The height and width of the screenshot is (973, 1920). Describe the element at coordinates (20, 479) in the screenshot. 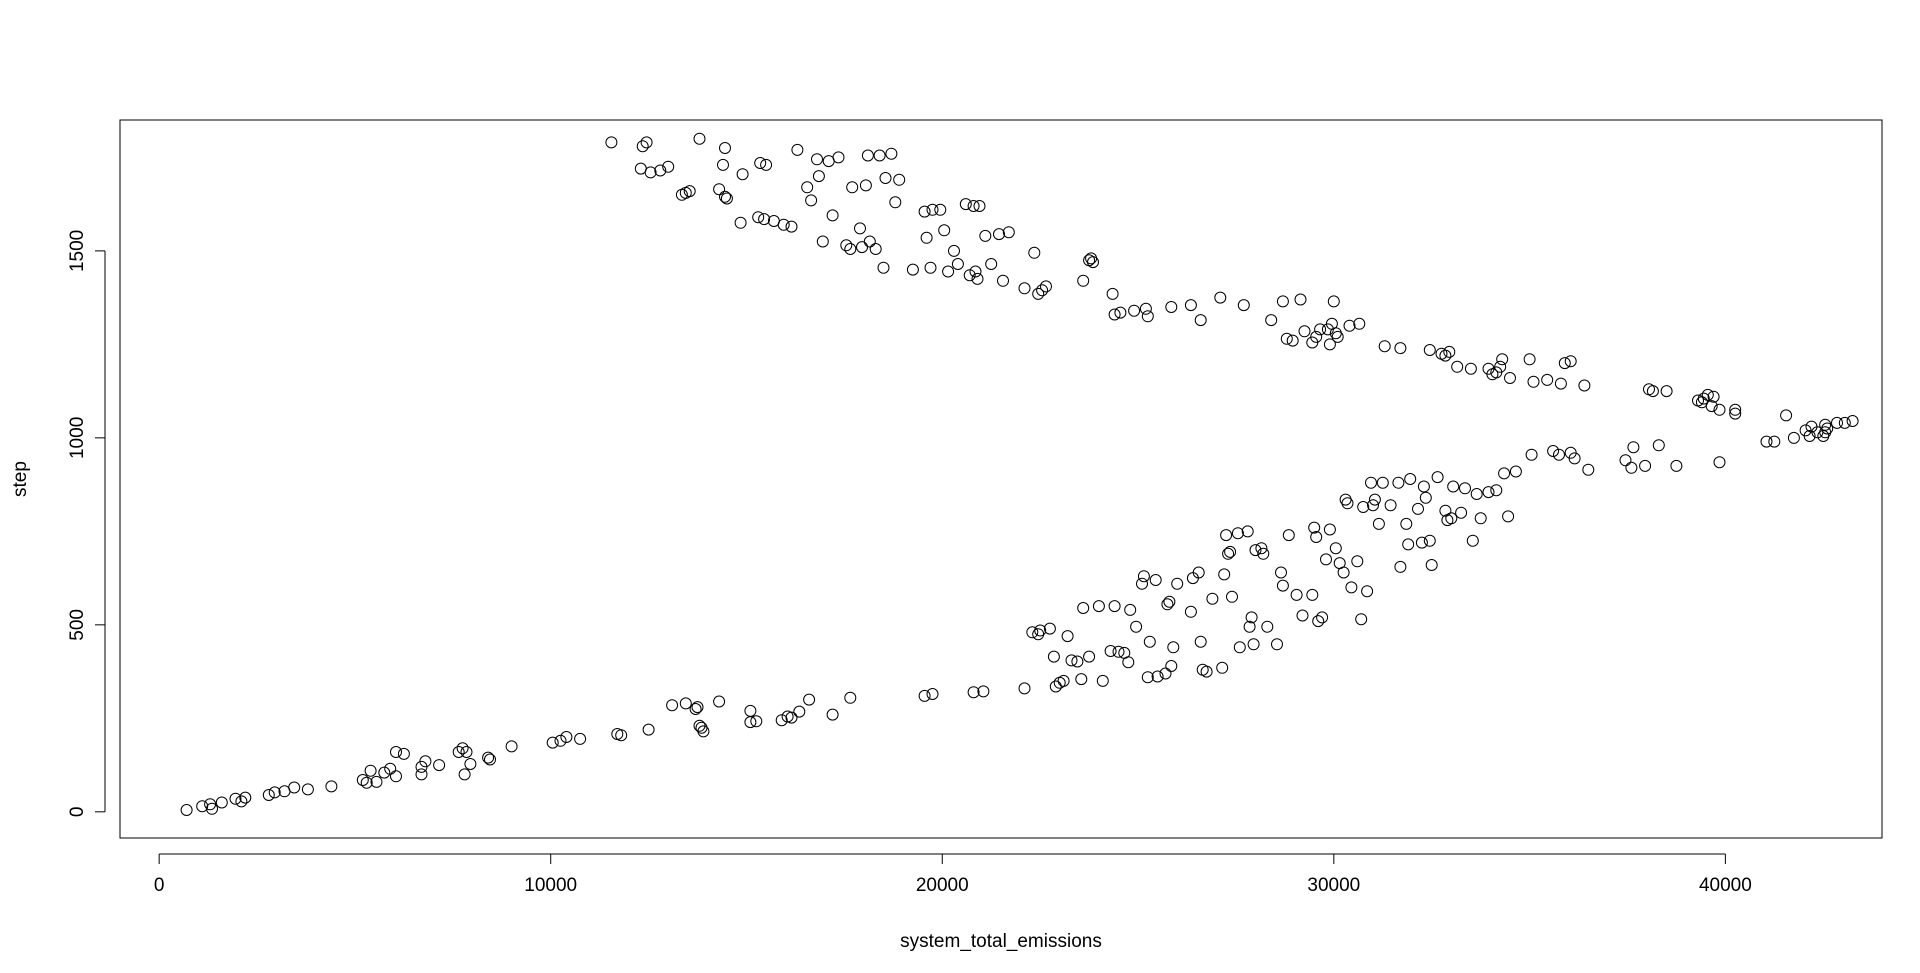

I see `y-axis-label: step` at that location.